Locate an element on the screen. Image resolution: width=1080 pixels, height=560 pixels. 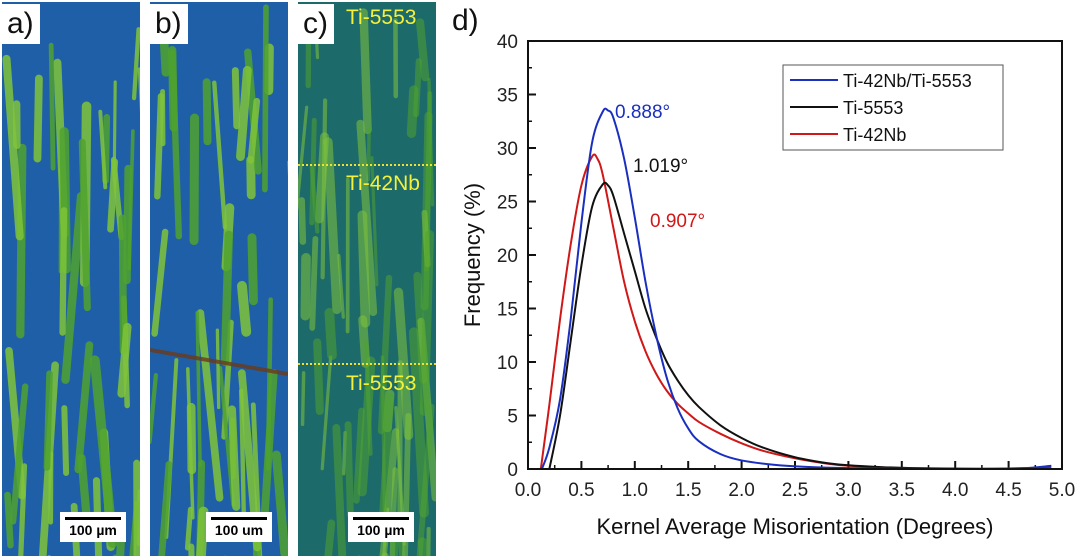
scale-bar-text: 100 um is located at coordinates (239, 530).